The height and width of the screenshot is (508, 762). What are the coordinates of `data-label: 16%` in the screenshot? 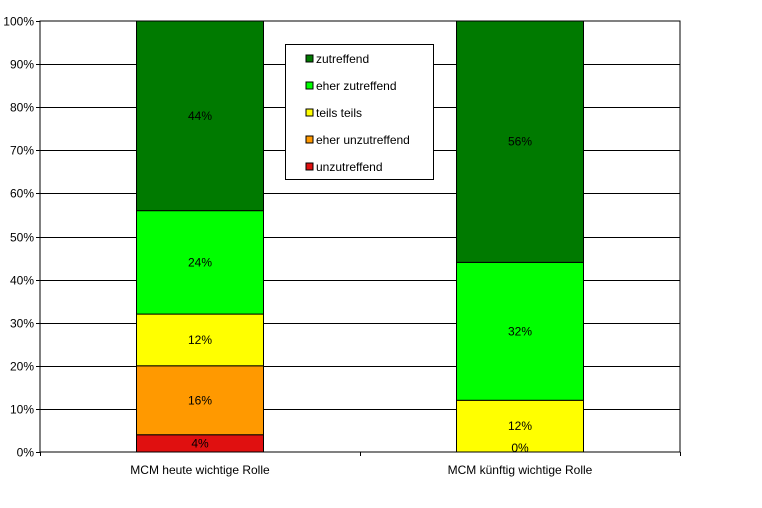 It's located at (200, 400).